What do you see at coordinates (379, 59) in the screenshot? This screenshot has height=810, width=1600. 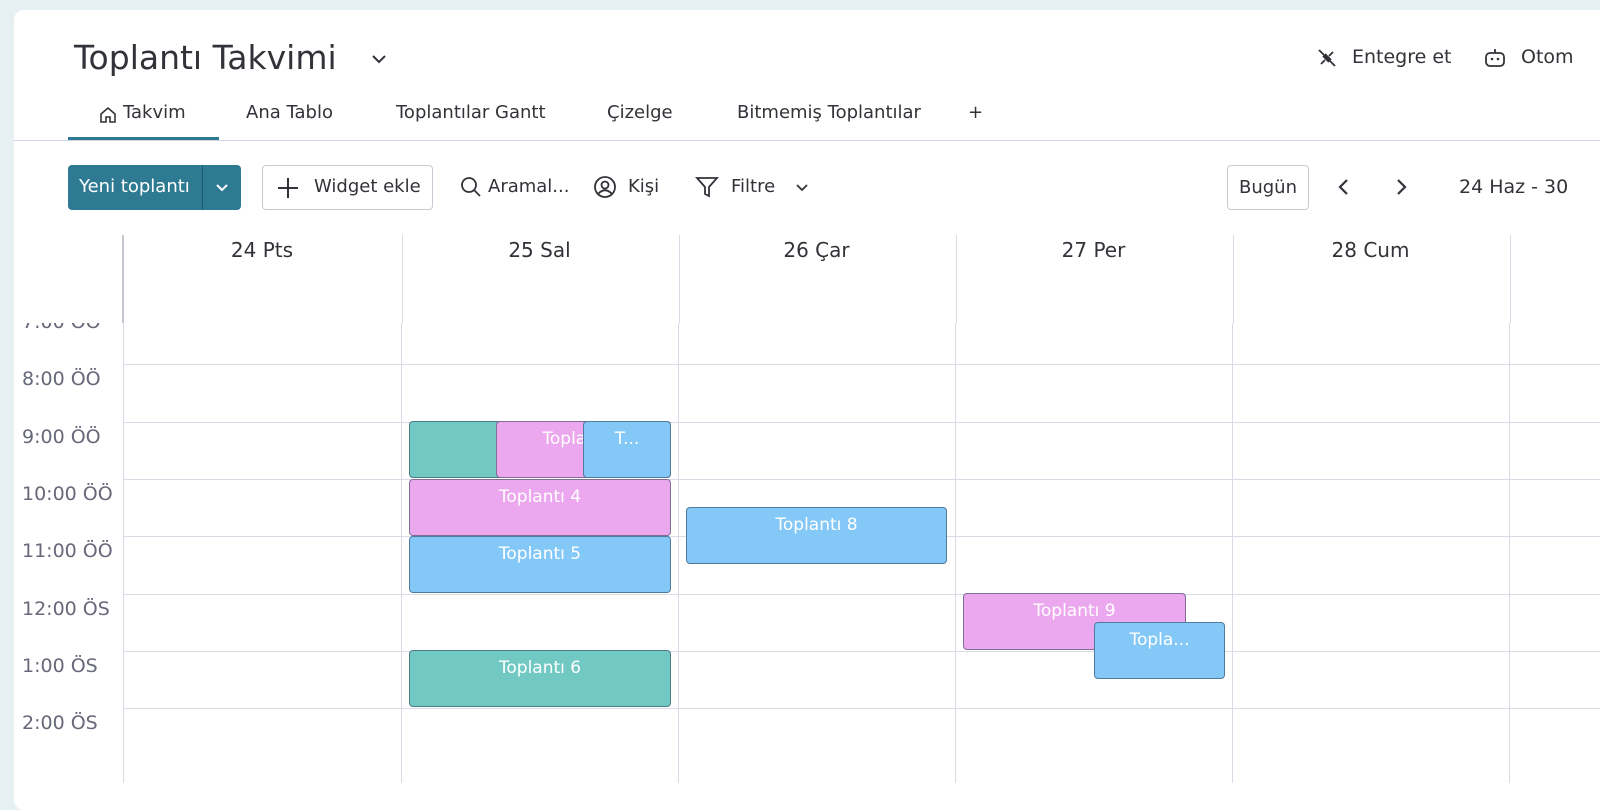 I see `title-dropdown-icon` at bounding box center [379, 59].